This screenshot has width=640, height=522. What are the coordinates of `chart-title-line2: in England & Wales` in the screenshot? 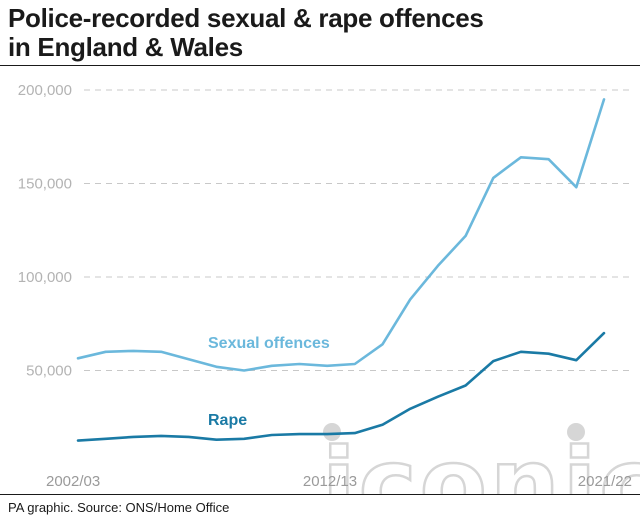 It's located at (125, 47).